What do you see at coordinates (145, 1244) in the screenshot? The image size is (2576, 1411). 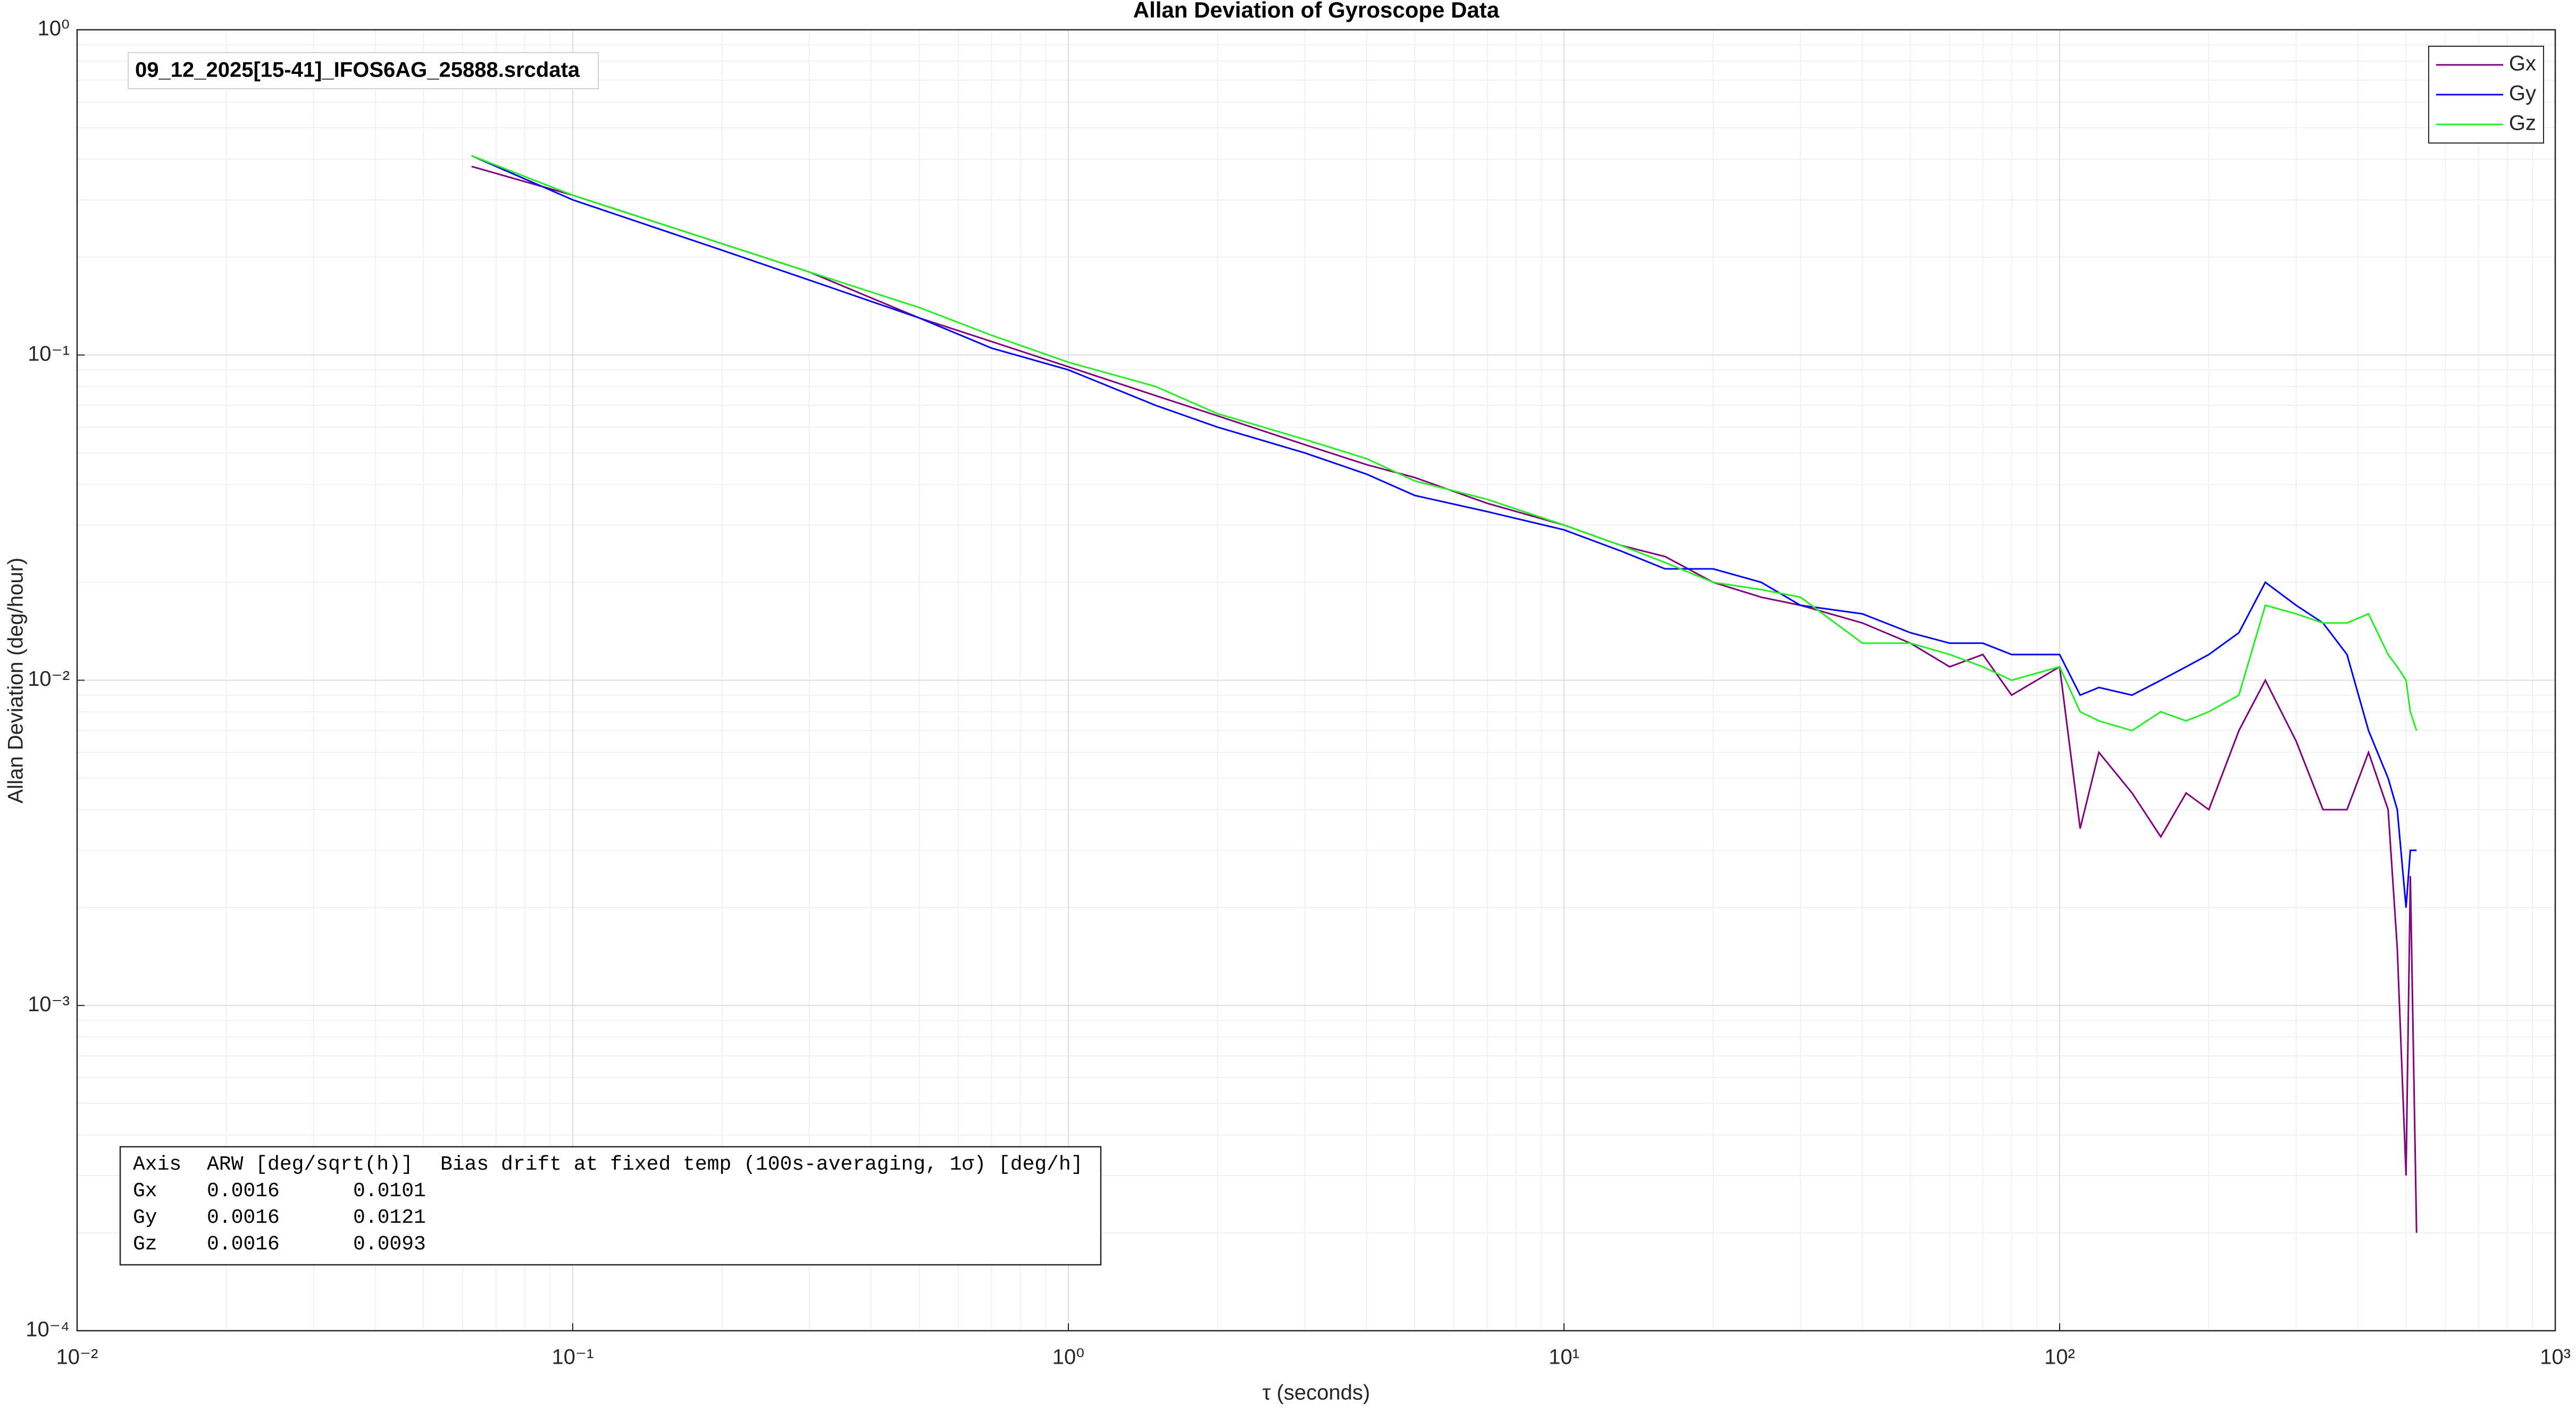 I see `table-cell: Gz` at bounding box center [145, 1244].